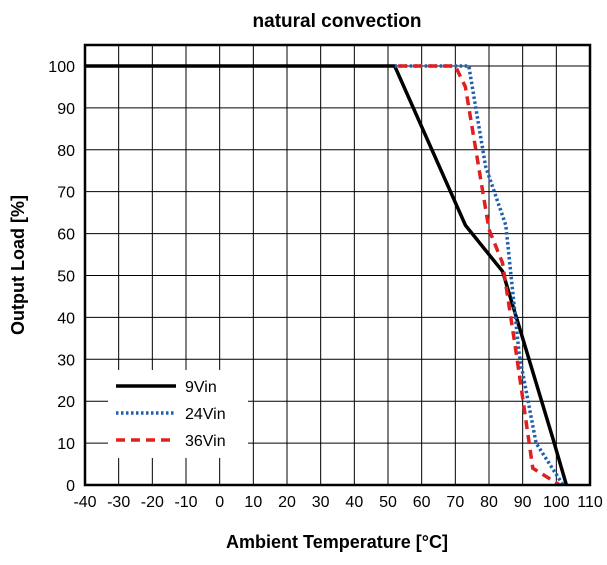 The image size is (607, 565). What do you see at coordinates (66, 151) in the screenshot?
I see `y-tick-label: 80` at bounding box center [66, 151].